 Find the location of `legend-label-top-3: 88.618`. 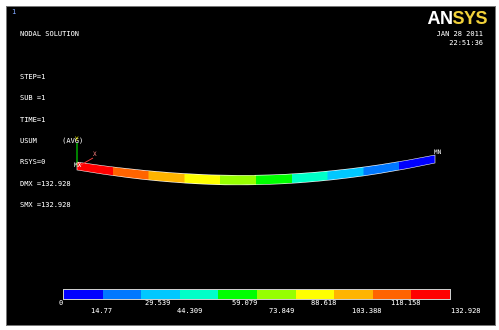

legend-label-top-3: 88.618 is located at coordinates (324, 303).